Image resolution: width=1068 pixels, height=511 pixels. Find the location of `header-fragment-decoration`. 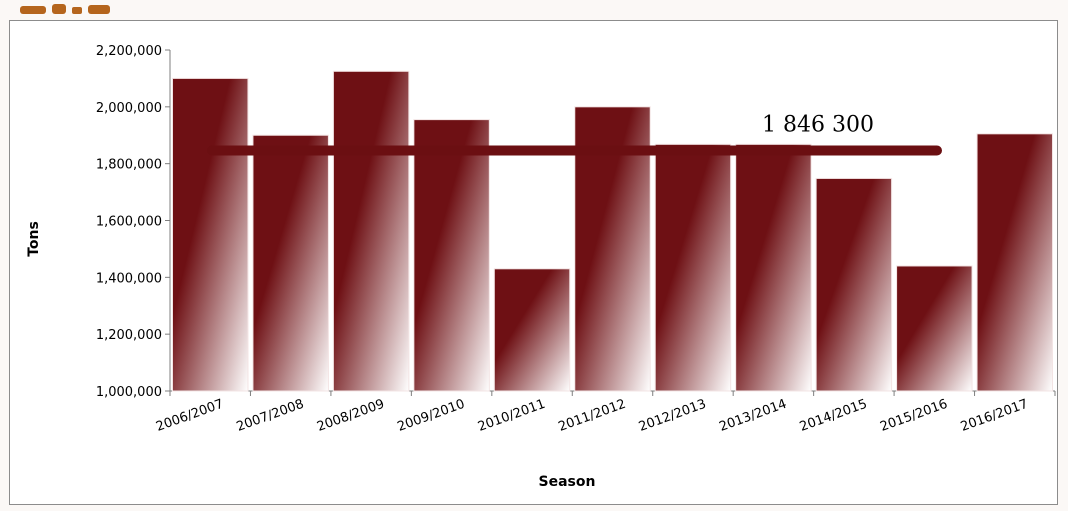

header-fragment-decoration is located at coordinates (65, 9).